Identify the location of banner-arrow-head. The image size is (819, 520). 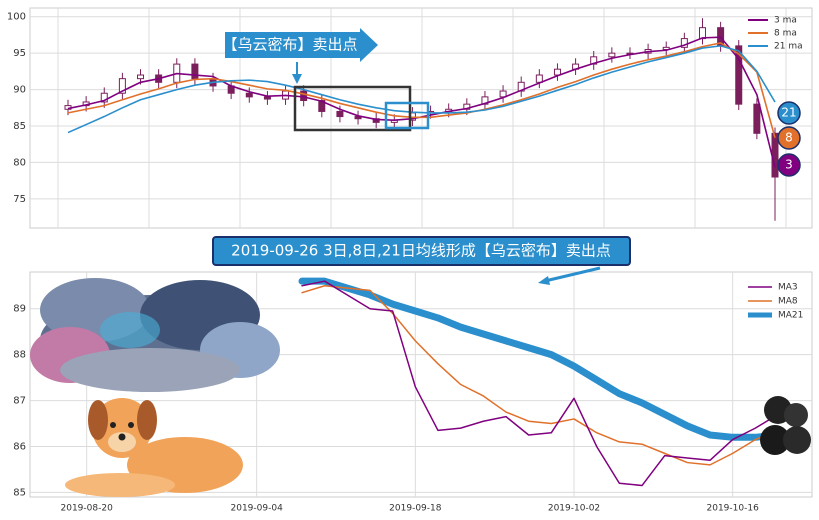
(544, 280).